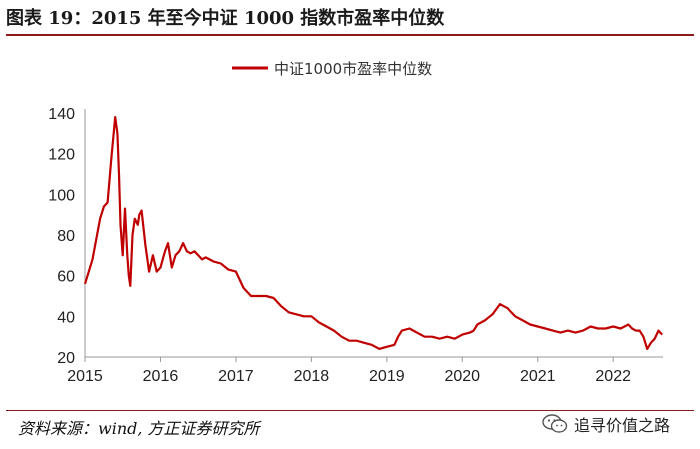 This screenshot has height=449, width=700. What do you see at coordinates (66, 317) in the screenshot?
I see `y-tick-label: 40` at bounding box center [66, 317].